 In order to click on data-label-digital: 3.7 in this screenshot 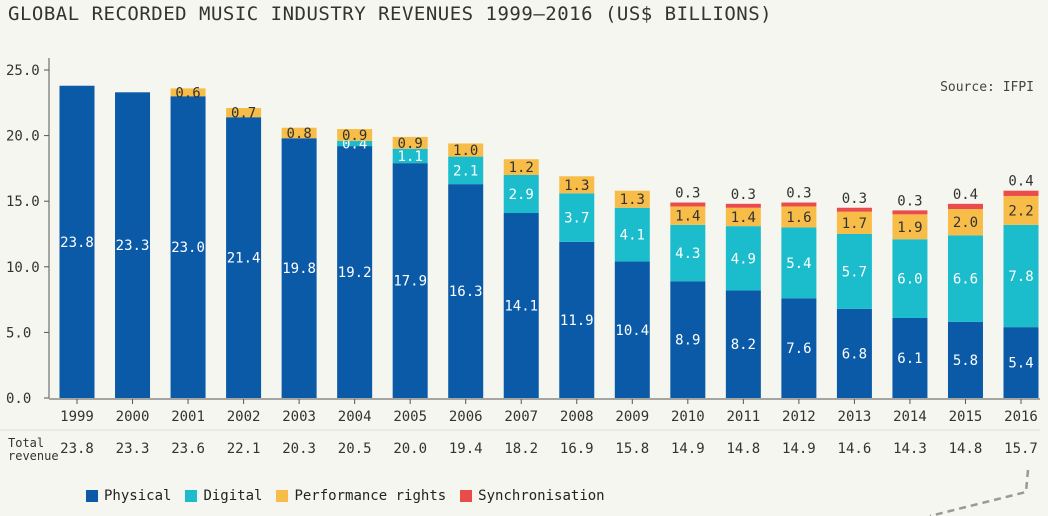, I will do `click(576, 219)`.